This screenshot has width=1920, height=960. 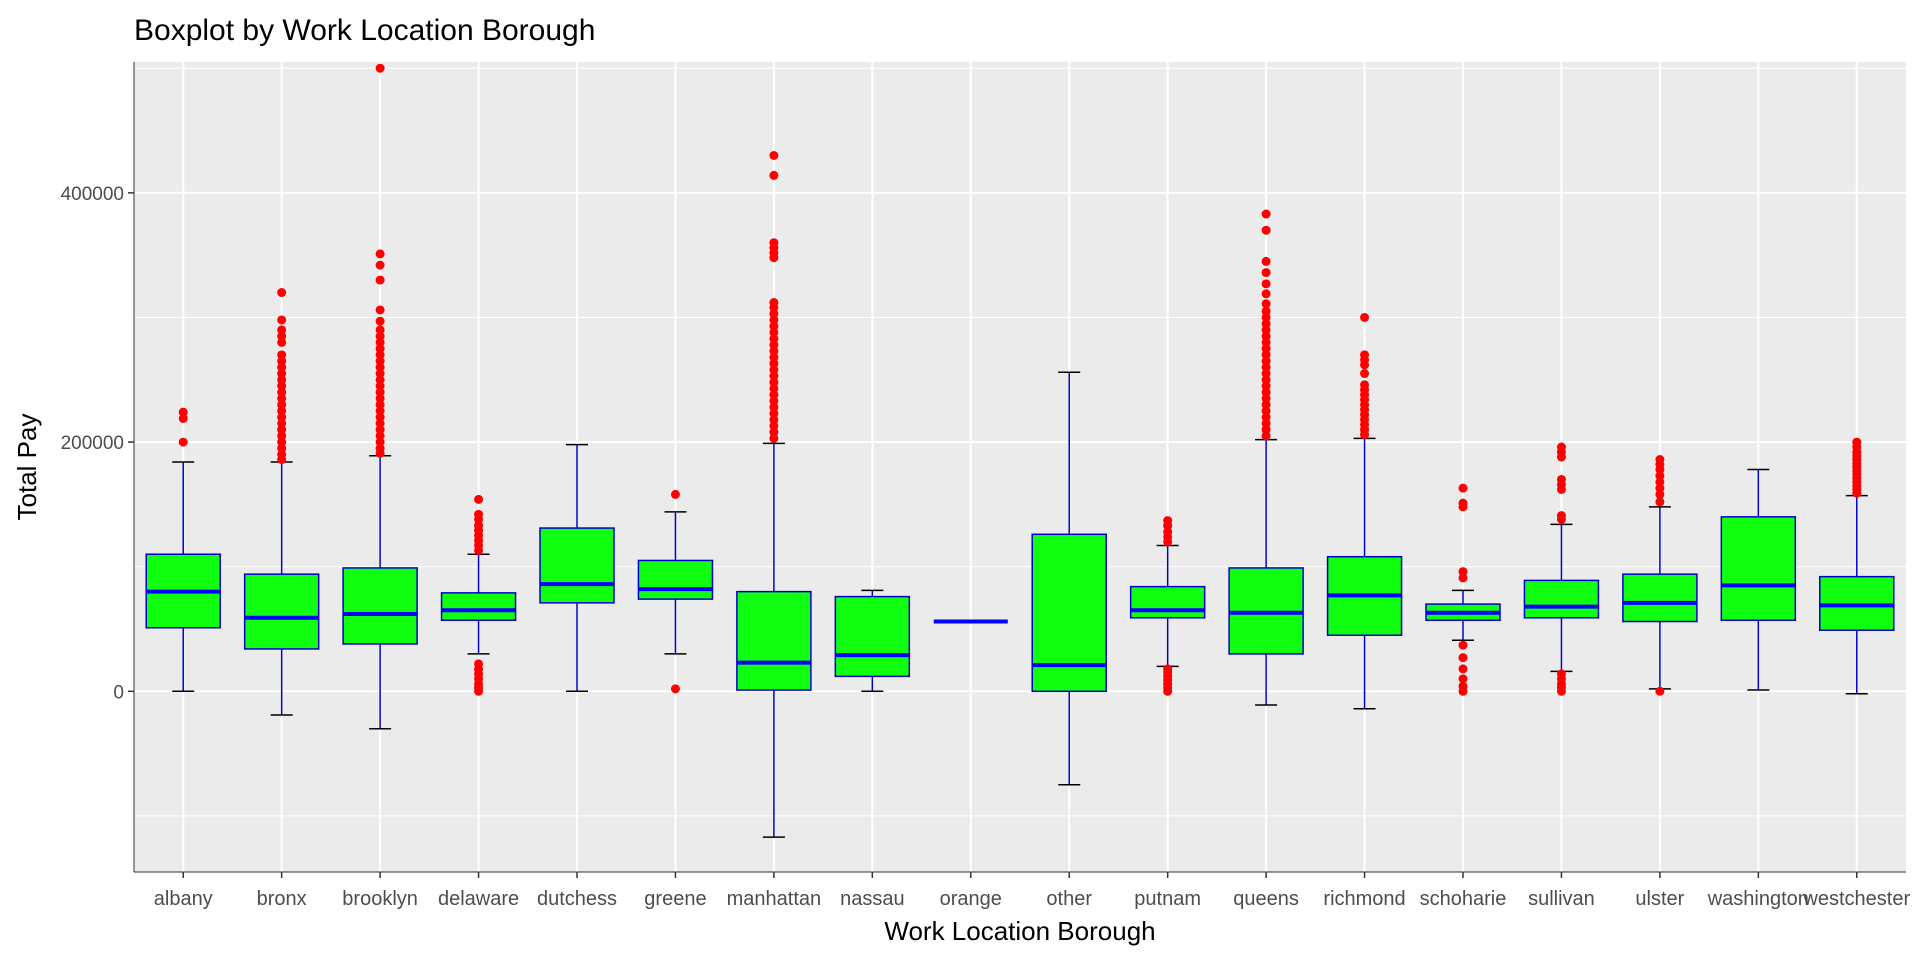 I want to click on box-greene, so click(x=675, y=591).